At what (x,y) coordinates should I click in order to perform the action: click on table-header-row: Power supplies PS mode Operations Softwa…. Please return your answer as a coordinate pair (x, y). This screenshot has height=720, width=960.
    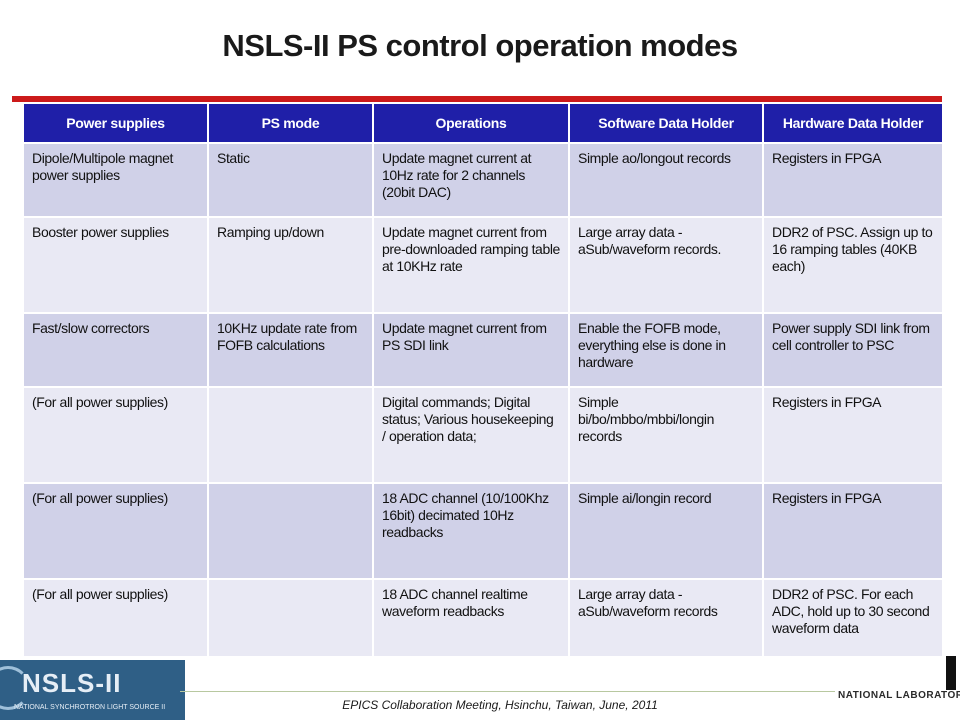
    Looking at the image, I should click on (483, 123).